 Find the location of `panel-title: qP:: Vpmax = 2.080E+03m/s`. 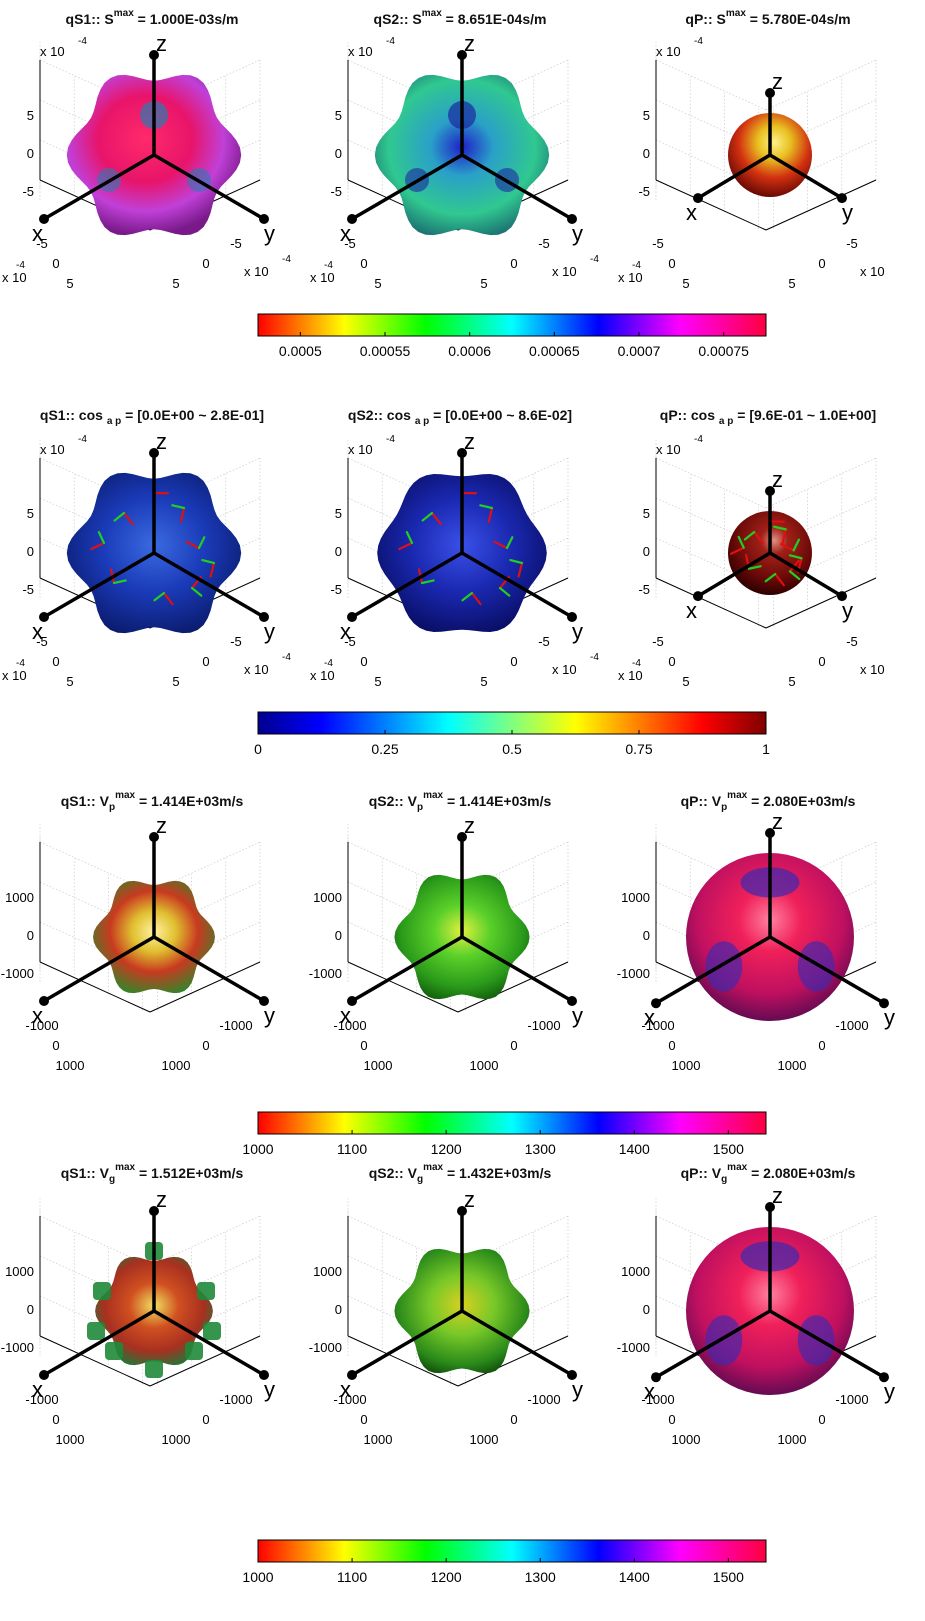

panel-title: qP:: Vpmax = 2.080E+03m/s is located at coordinates (768, 801).